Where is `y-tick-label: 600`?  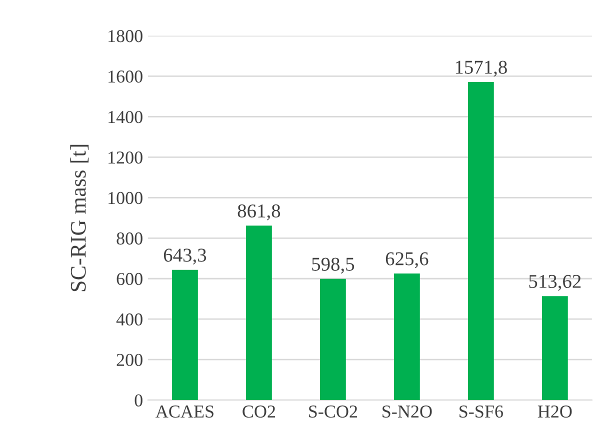 y-tick-label: 600 is located at coordinates (129, 279).